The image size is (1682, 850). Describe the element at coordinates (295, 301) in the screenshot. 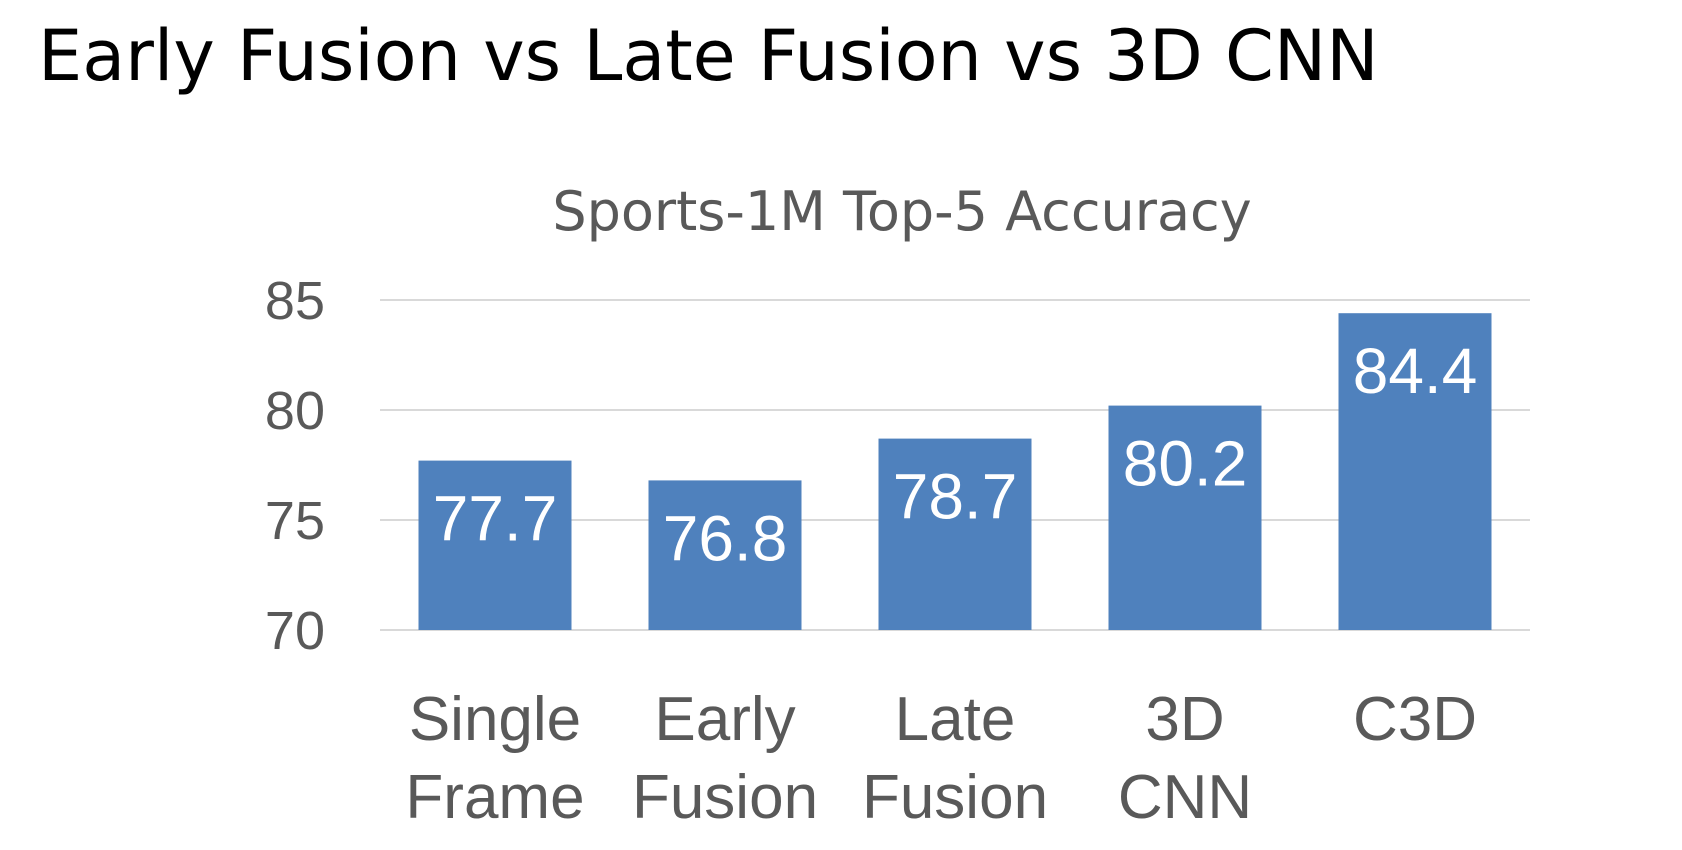

I see `y-tick-label: 85` at that location.